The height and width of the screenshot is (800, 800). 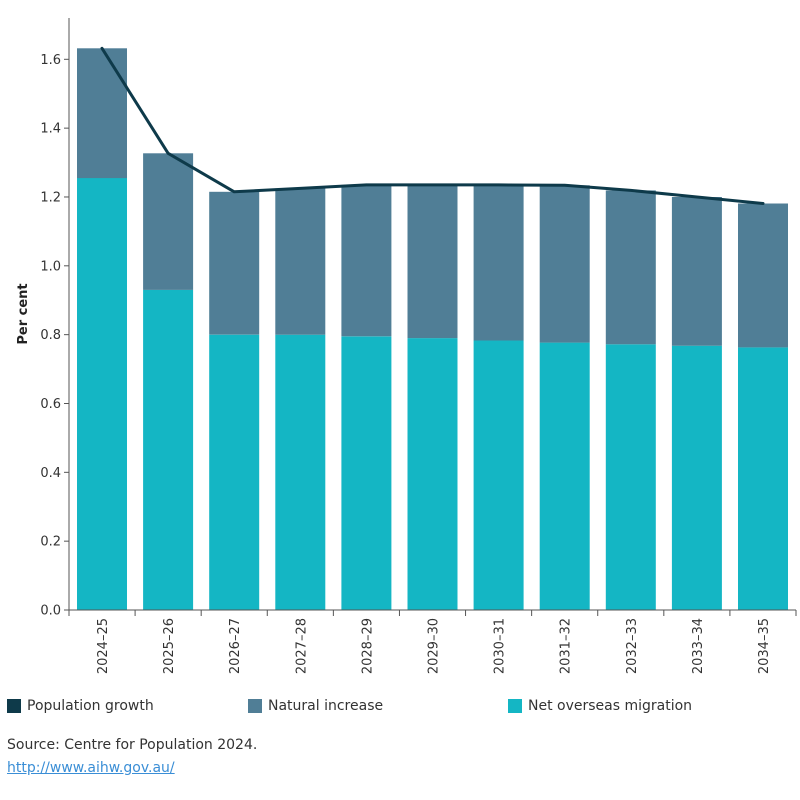 I want to click on legend-item-population-growth: Population growth, so click(x=80, y=706).